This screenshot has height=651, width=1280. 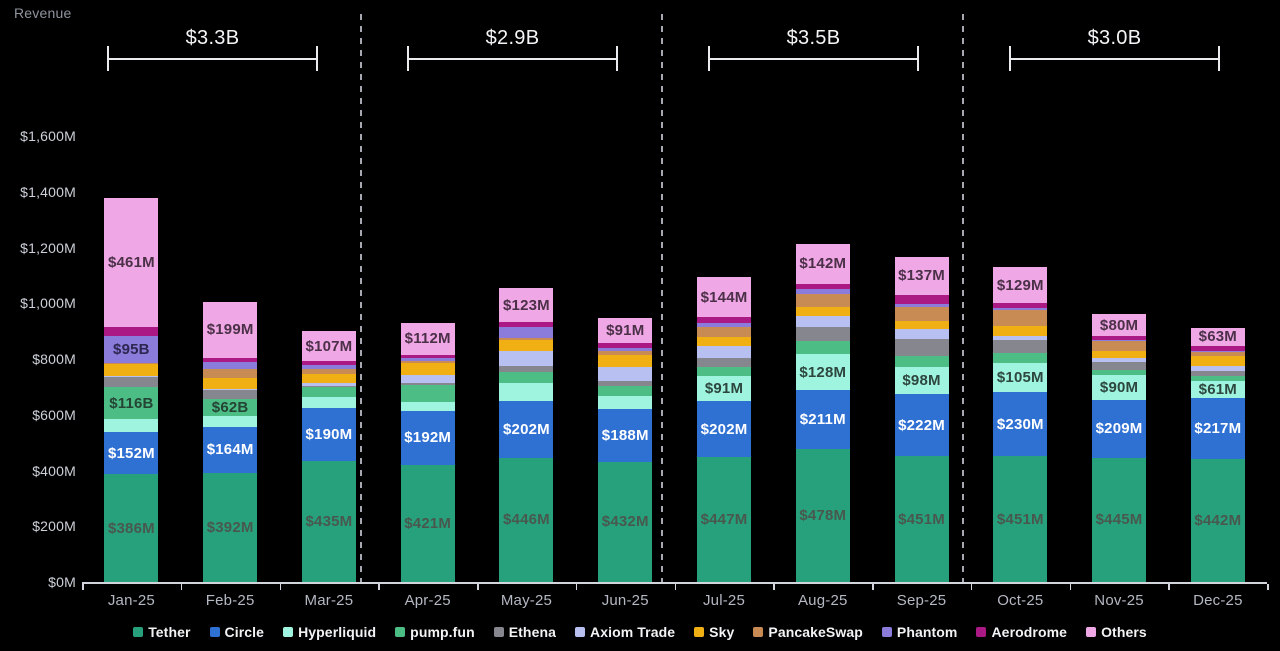 I want to click on legend-item-circle: Circle, so click(x=237, y=632).